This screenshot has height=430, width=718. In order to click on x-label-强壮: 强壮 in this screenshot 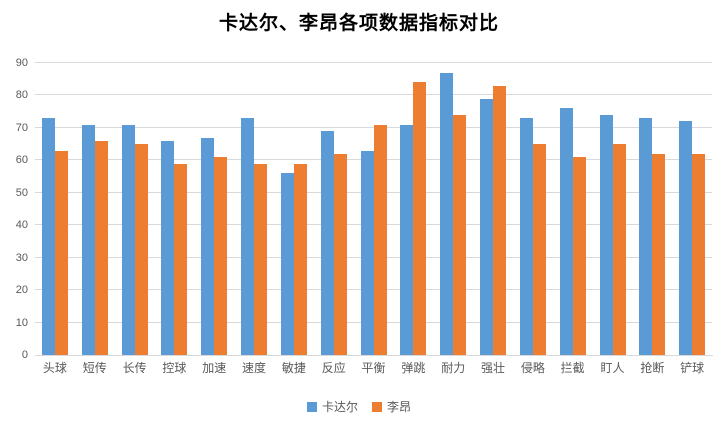, I will do `click(493, 368)`.